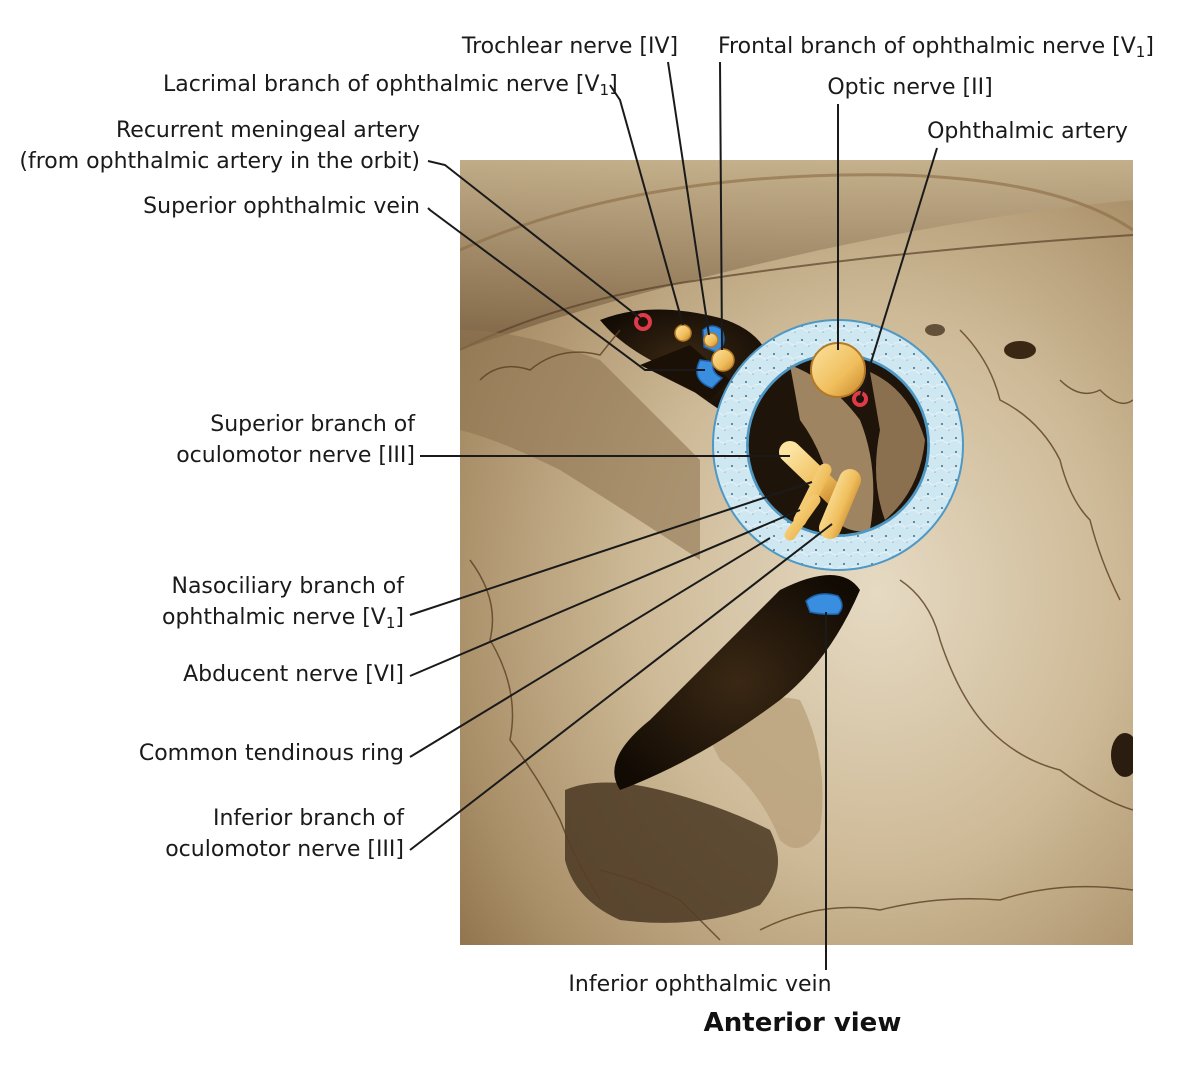 The width and height of the screenshot is (1200, 1080). I want to click on leader-lacrimal, so click(646, 205).